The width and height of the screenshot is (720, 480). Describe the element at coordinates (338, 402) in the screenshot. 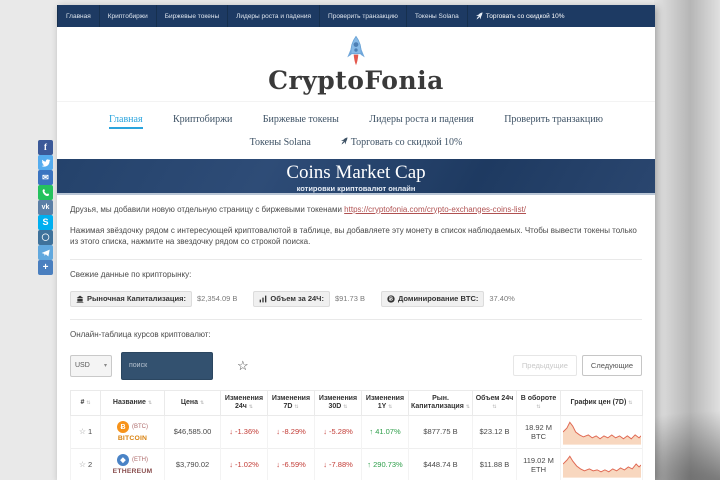

I see `col-change-30d: Изменения 30D ⇅` at that location.